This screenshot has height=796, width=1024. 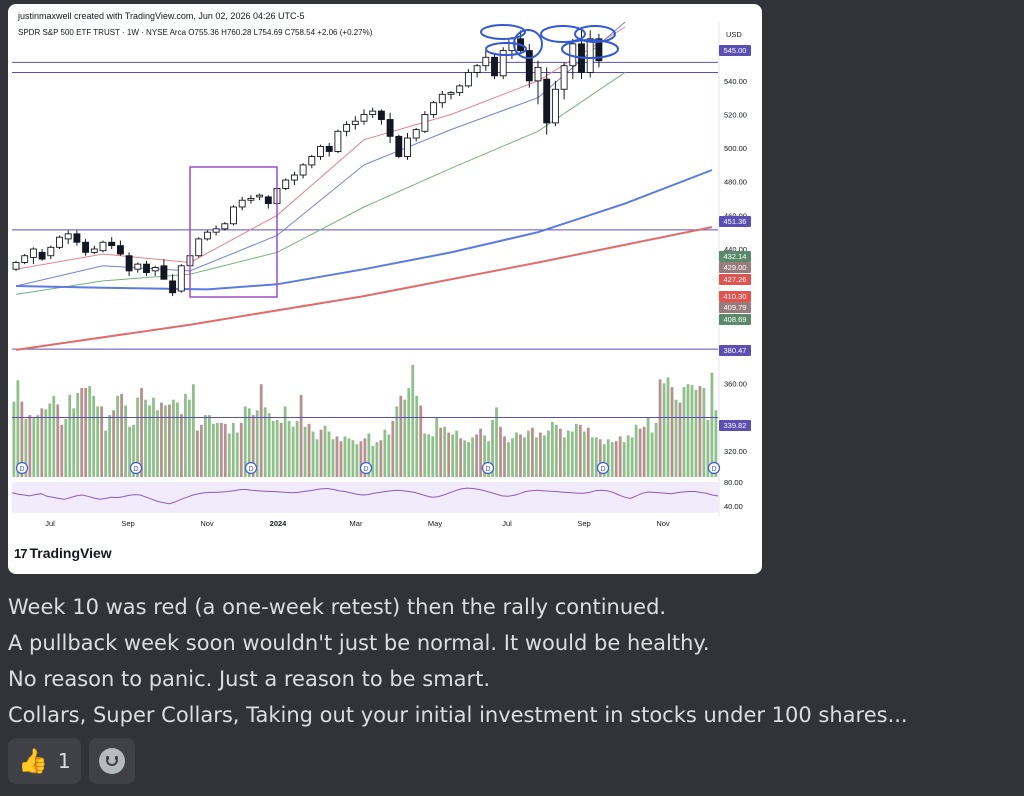 What do you see at coordinates (364, 230) in the screenshot?
I see `moving-average-line` at bounding box center [364, 230].